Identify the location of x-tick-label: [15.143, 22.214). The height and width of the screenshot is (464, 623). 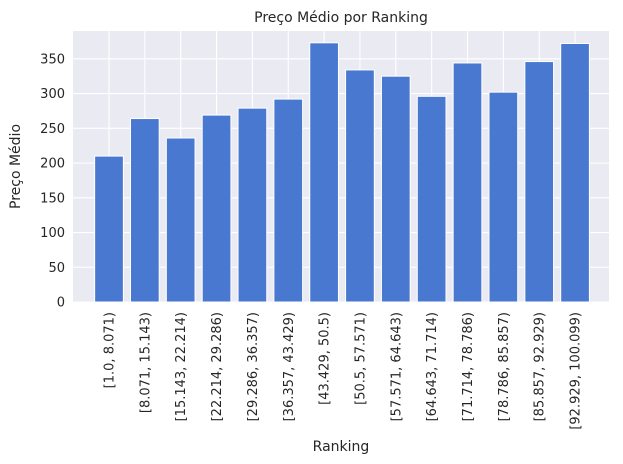
(181, 366).